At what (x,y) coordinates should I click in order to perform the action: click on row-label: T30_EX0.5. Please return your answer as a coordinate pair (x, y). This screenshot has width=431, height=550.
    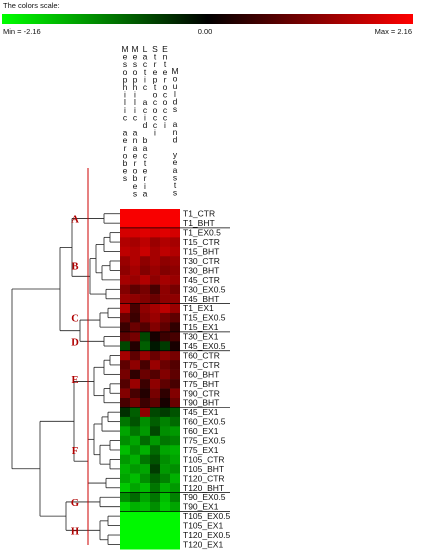
    Looking at the image, I should click on (204, 289).